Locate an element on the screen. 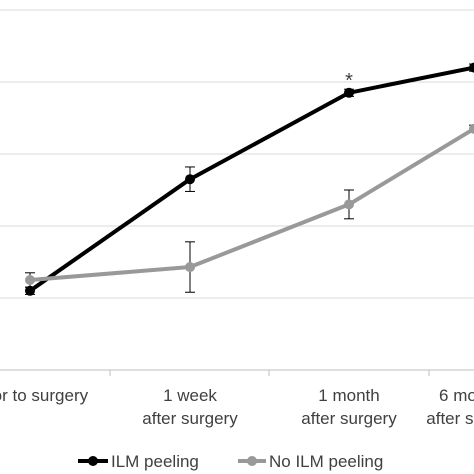  legend-label: No ILM peeling is located at coordinates (326, 461).